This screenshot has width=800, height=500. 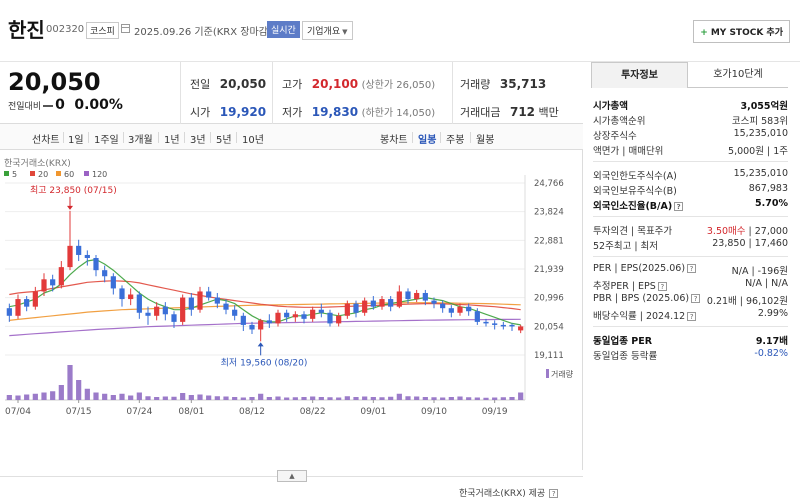 I want to click on tab-1week: 1주일, so click(x=106, y=140).